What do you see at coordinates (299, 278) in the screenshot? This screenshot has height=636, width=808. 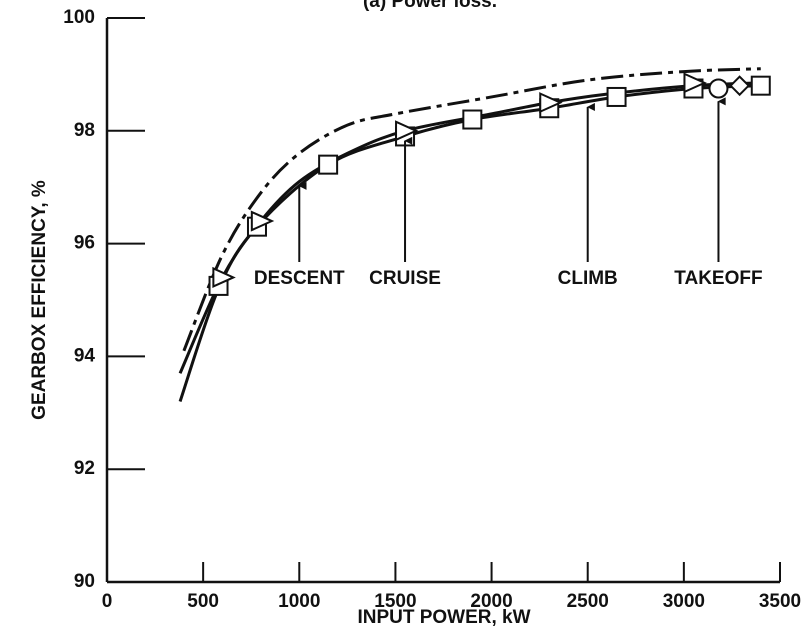 I see `annotation-label: DESCENT` at bounding box center [299, 278].